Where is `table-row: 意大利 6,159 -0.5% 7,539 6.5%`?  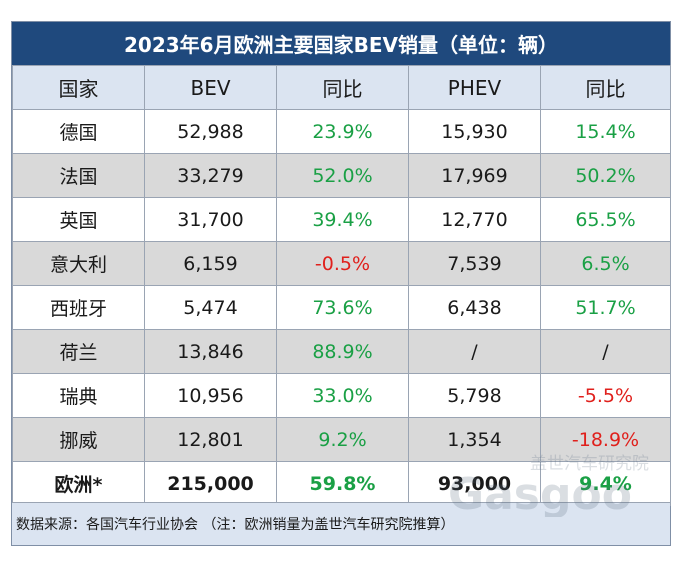 table-row: 意大利 6,159 -0.5% 7,539 6.5% is located at coordinates (341, 263).